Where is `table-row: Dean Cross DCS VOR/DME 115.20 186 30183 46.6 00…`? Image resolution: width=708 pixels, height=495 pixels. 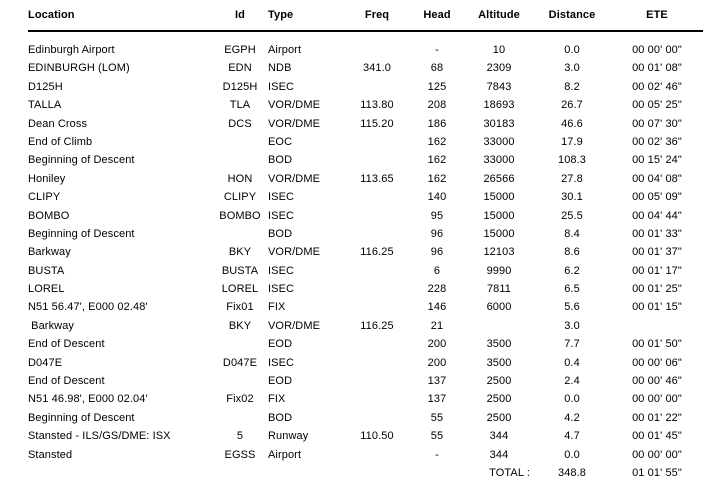 table-row: Dean Cross DCS VOR/DME 115.20 186 30183 46.6 00… is located at coordinates (365, 124).